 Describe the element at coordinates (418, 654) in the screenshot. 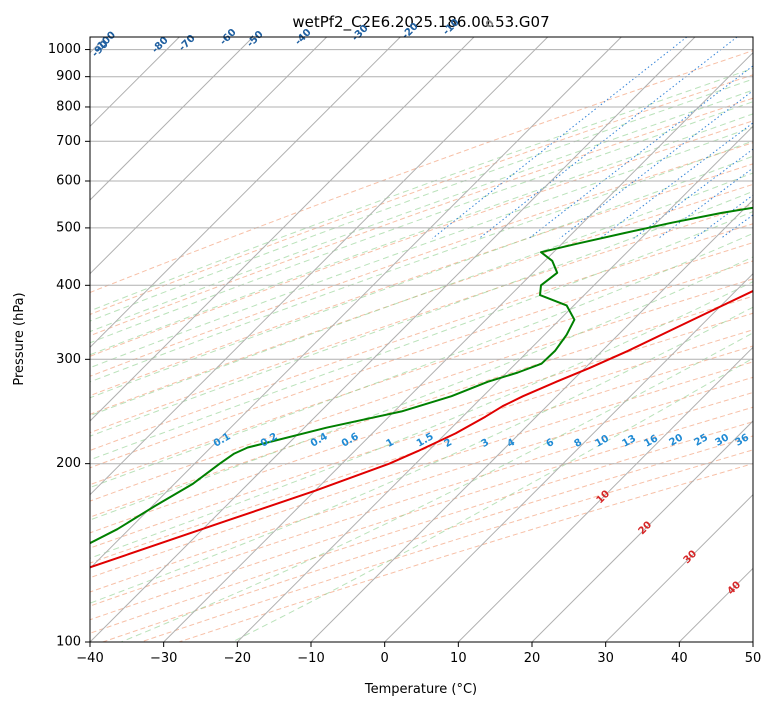

I see `x-axis-ticks: −40 −30 −20 −10 0 10 20 30 40 50` at that location.